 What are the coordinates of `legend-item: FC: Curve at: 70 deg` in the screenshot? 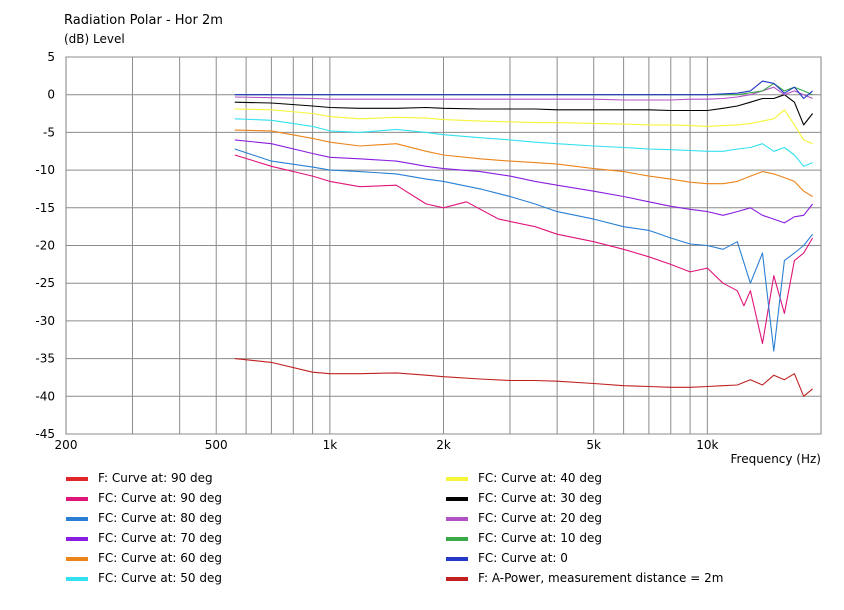 It's located at (144, 538).